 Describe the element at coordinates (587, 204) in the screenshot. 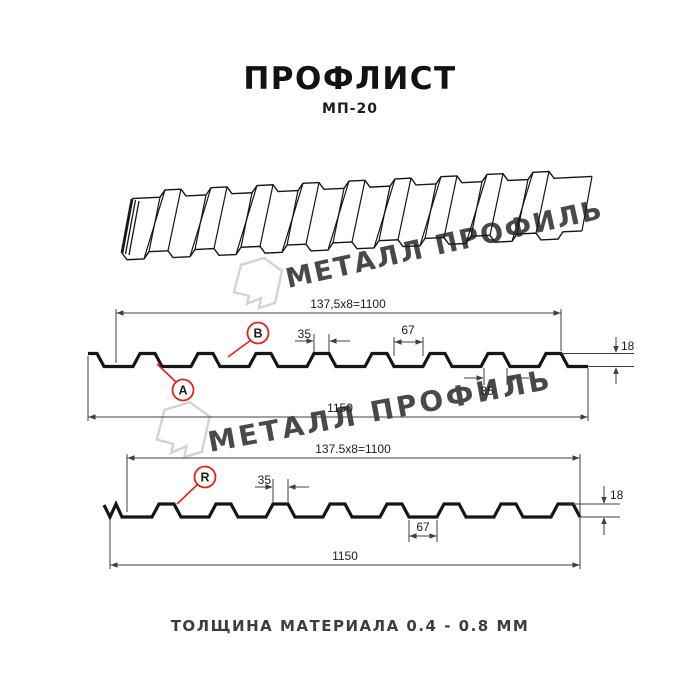

I see `sheet-right-cut-edge` at that location.